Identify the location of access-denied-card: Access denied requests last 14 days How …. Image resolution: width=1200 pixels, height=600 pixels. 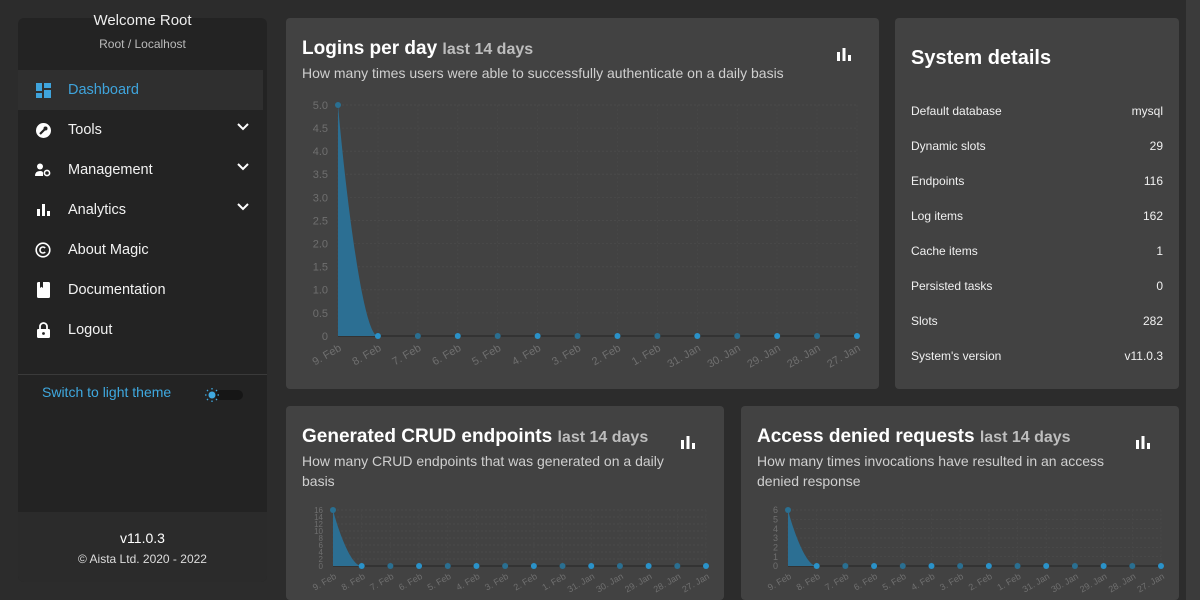
(960, 503).